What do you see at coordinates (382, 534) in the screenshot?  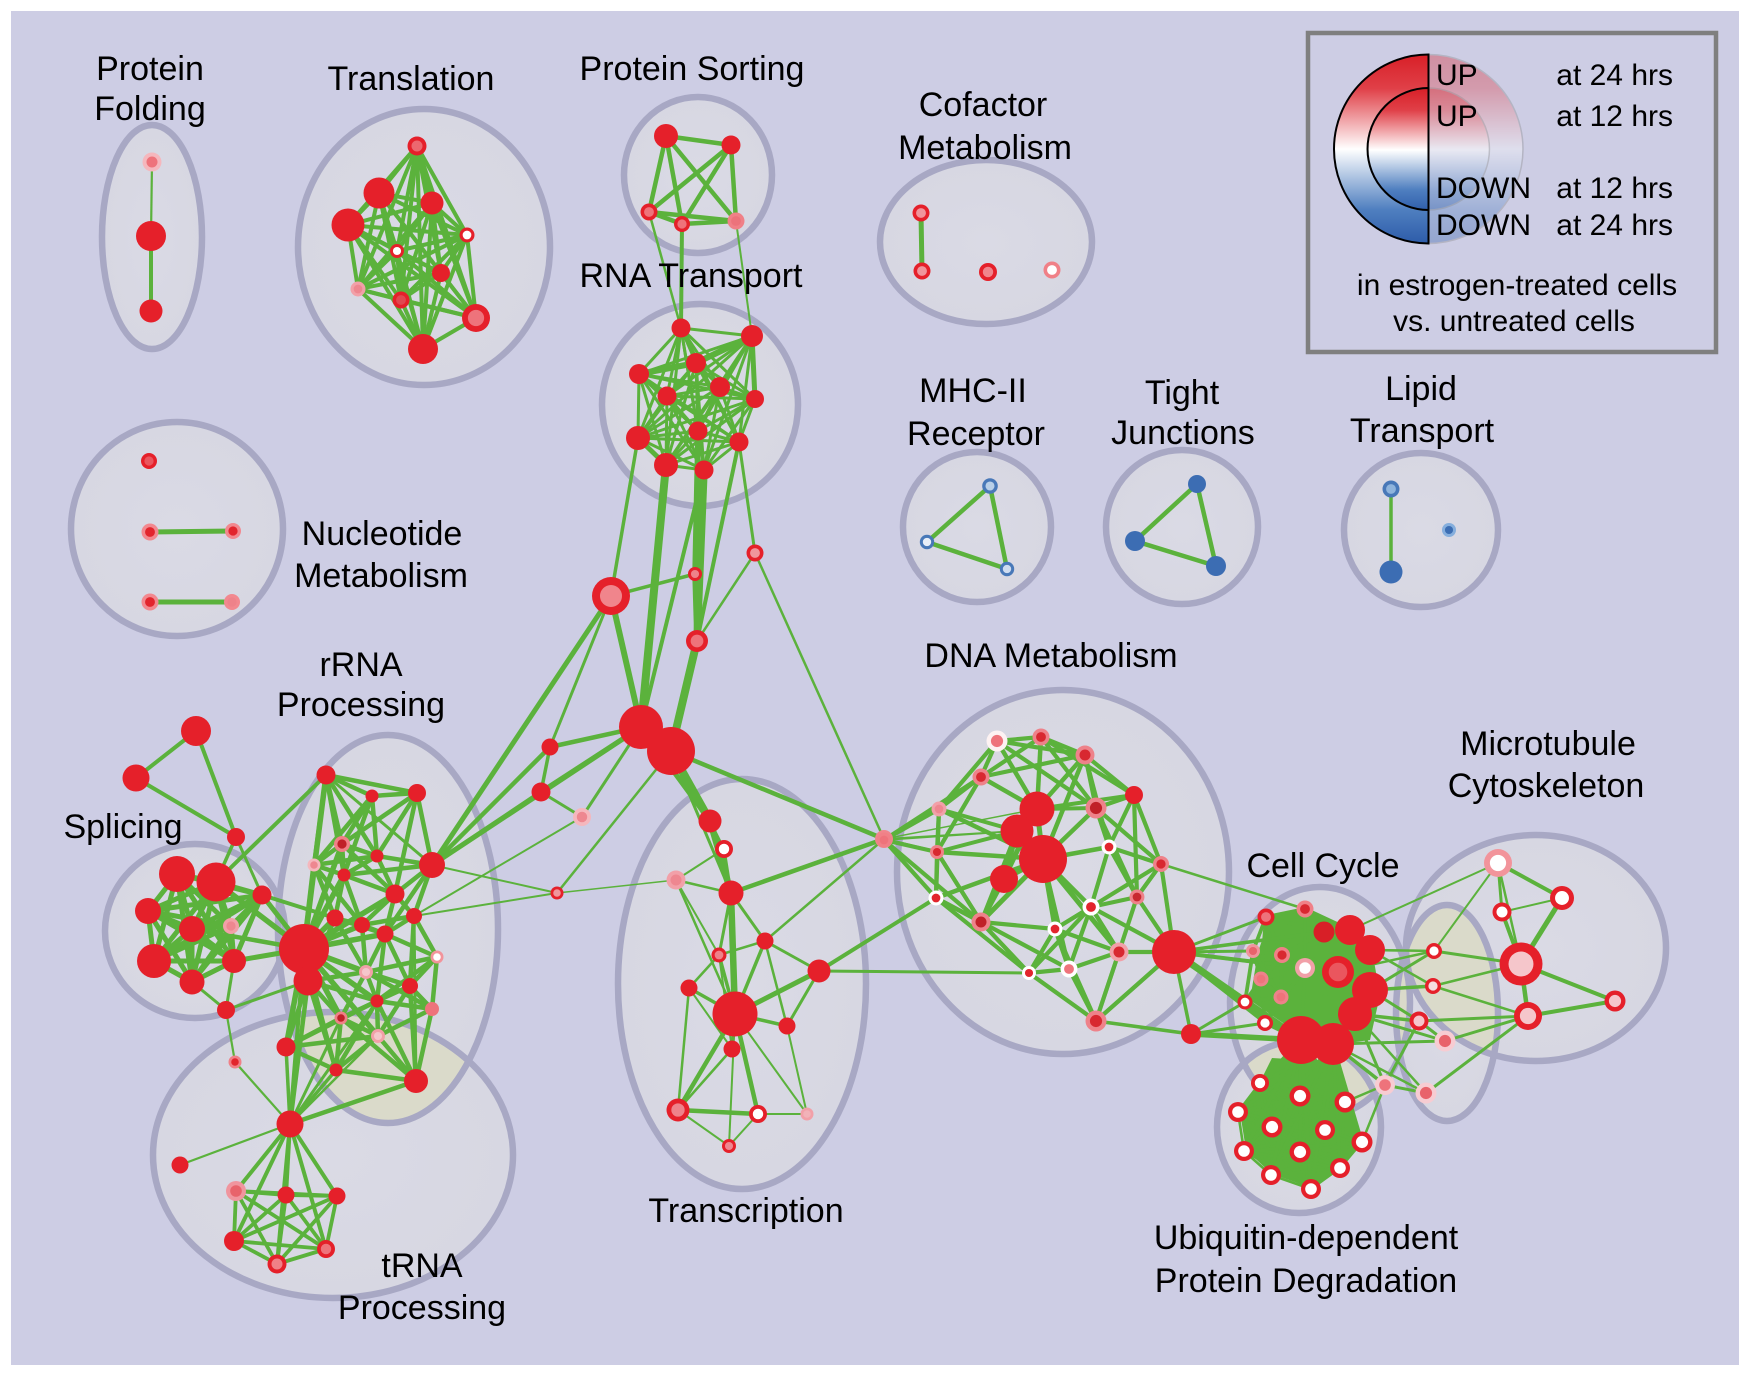 I see `svg-text: Nucleotide` at bounding box center [382, 534].